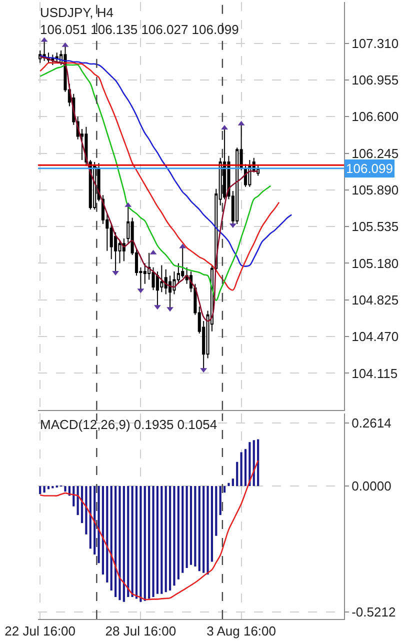 The width and height of the screenshot is (418, 641). Describe the element at coordinates (40, 631) in the screenshot. I see `x-tick-label: 22 Jul 16:00` at that location.